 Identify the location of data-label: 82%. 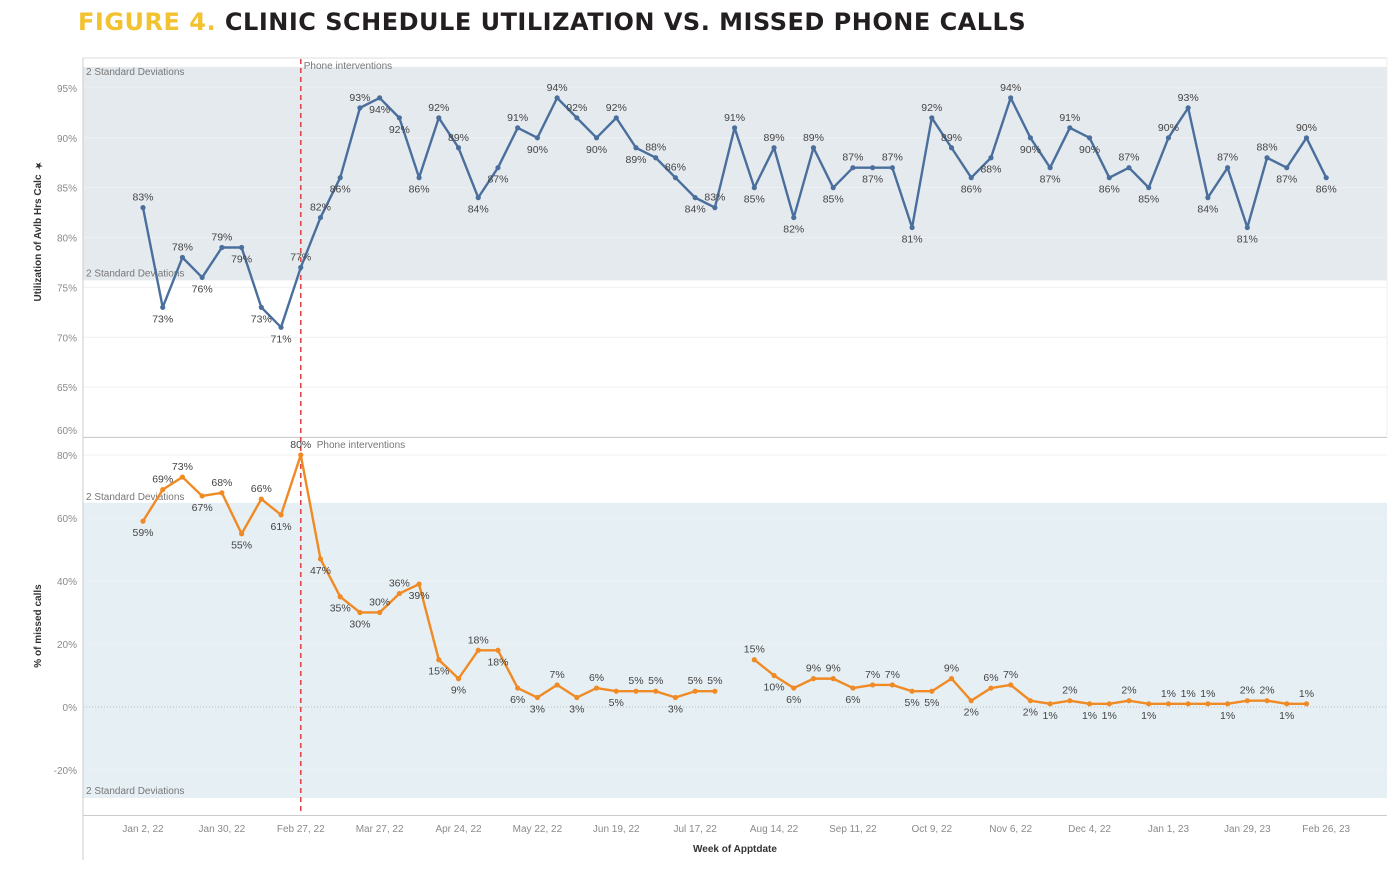
(320, 208).